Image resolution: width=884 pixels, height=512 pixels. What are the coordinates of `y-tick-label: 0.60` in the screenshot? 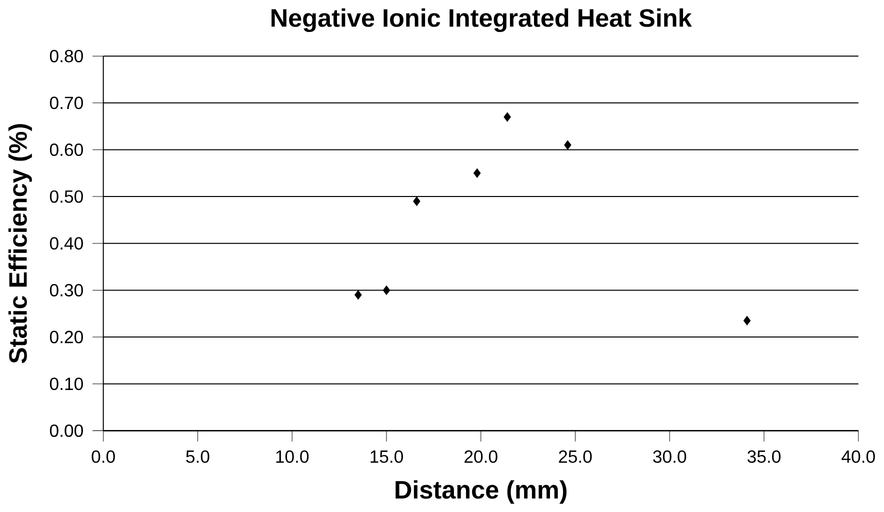 It's located at (66, 149).